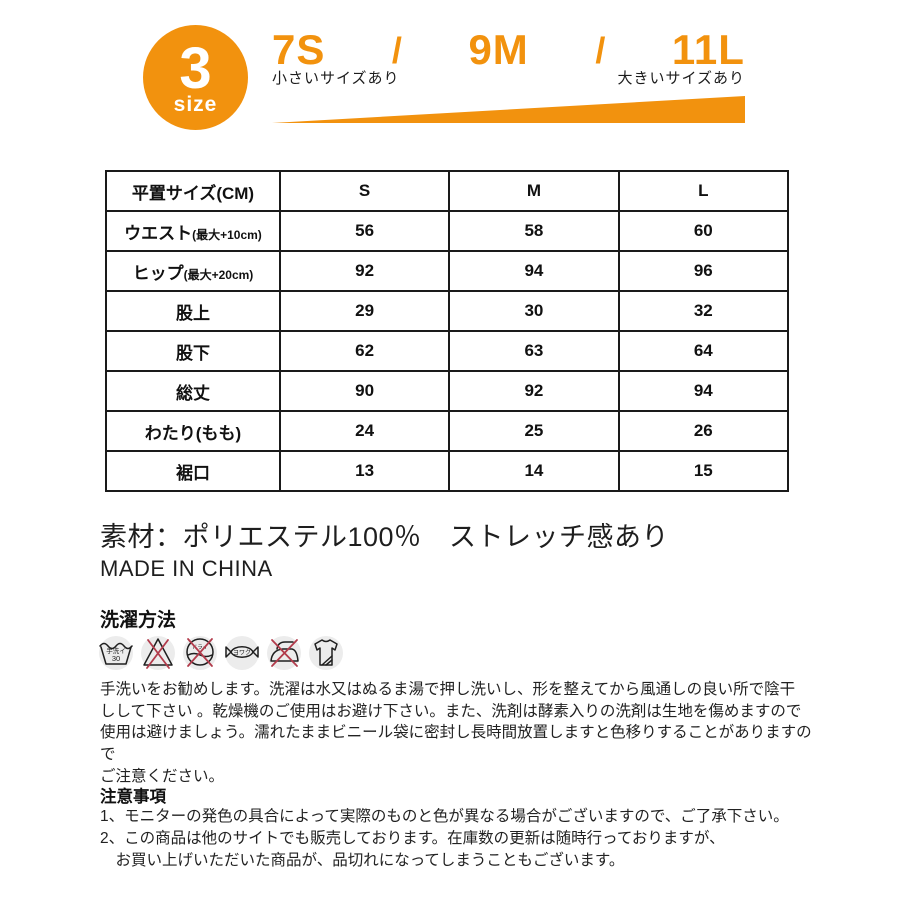  What do you see at coordinates (534, 231) in the screenshot?
I see `cell-value: 58` at bounding box center [534, 231].